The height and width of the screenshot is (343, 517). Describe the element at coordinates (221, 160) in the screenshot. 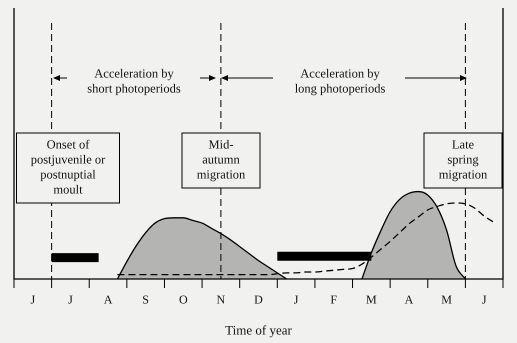

I see `text: Mid- autumn migration` at that location.